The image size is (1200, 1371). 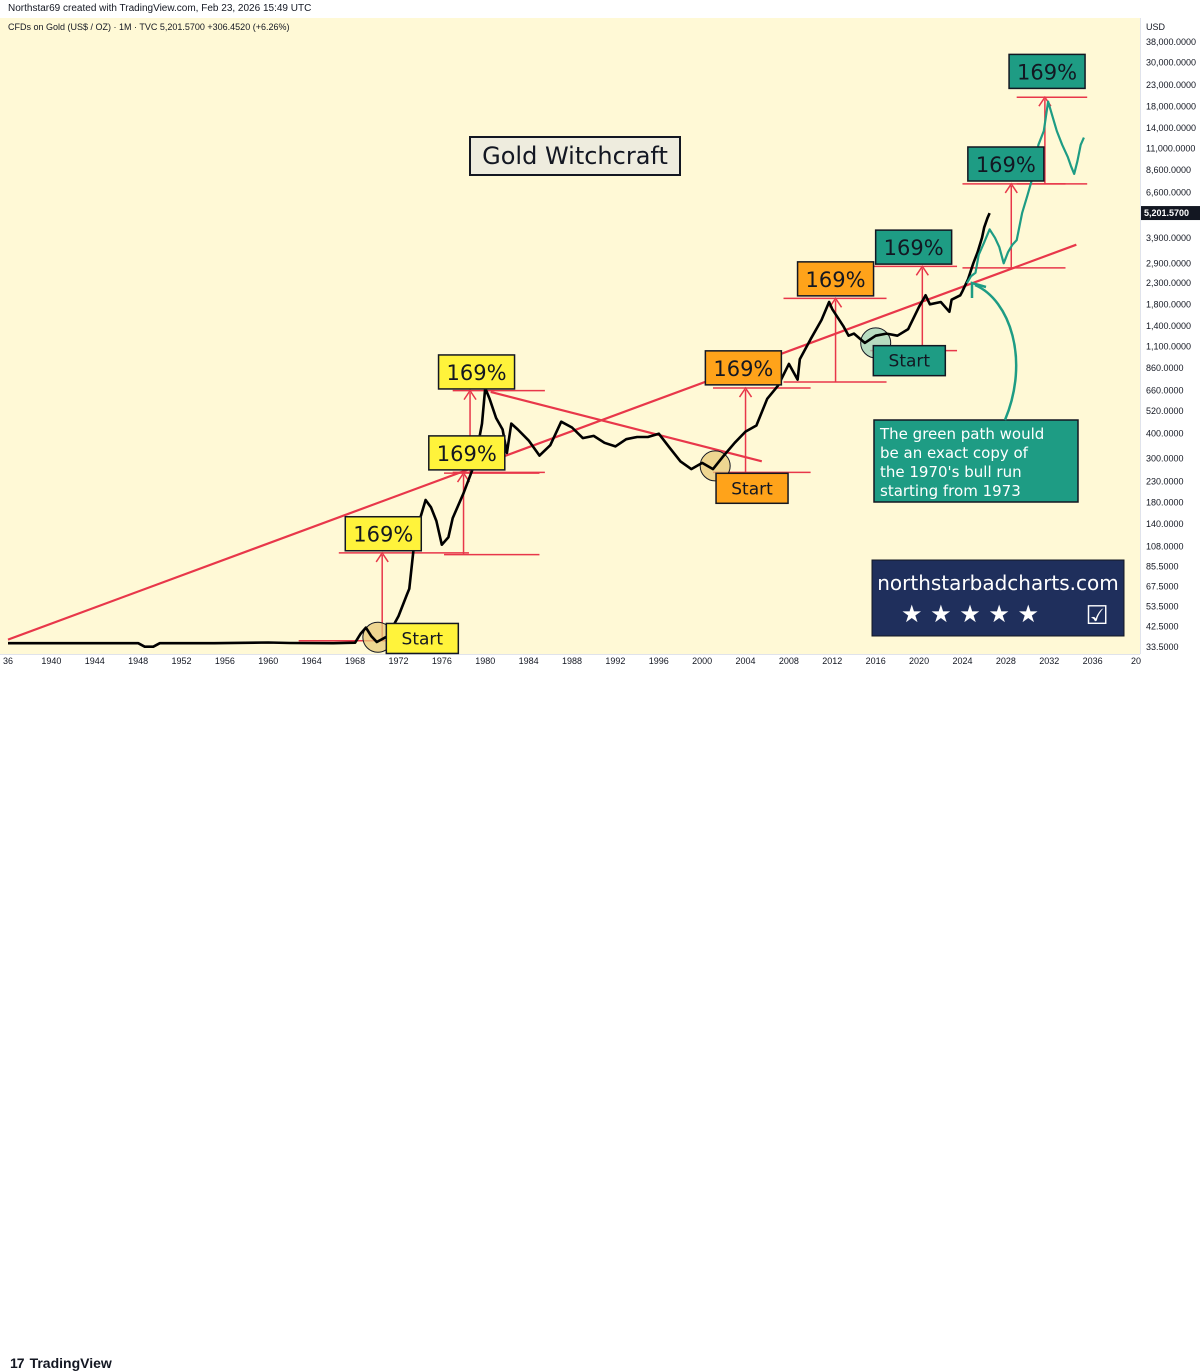 What do you see at coordinates (1171, 42) in the screenshot?
I see `y-tick-label: 38,000.0000` at bounding box center [1171, 42].